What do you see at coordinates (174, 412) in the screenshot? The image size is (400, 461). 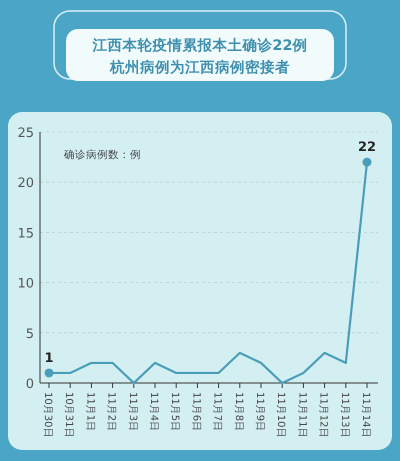 I see `x-tick-label: 11月5日` at bounding box center [174, 412].